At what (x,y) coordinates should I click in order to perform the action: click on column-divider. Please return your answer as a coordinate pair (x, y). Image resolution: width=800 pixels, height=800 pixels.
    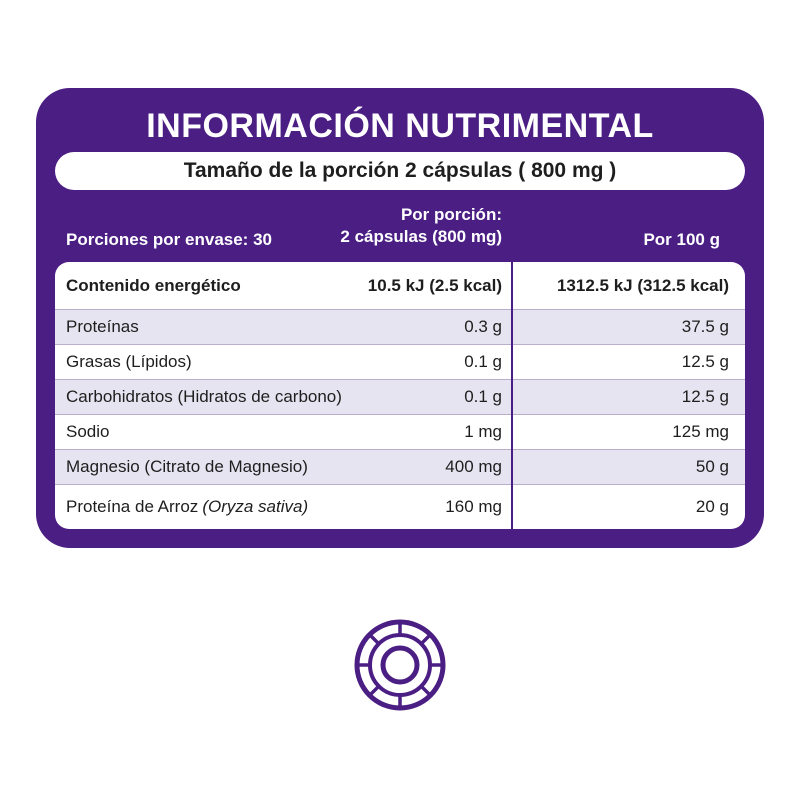
    Looking at the image, I should click on (512, 395).